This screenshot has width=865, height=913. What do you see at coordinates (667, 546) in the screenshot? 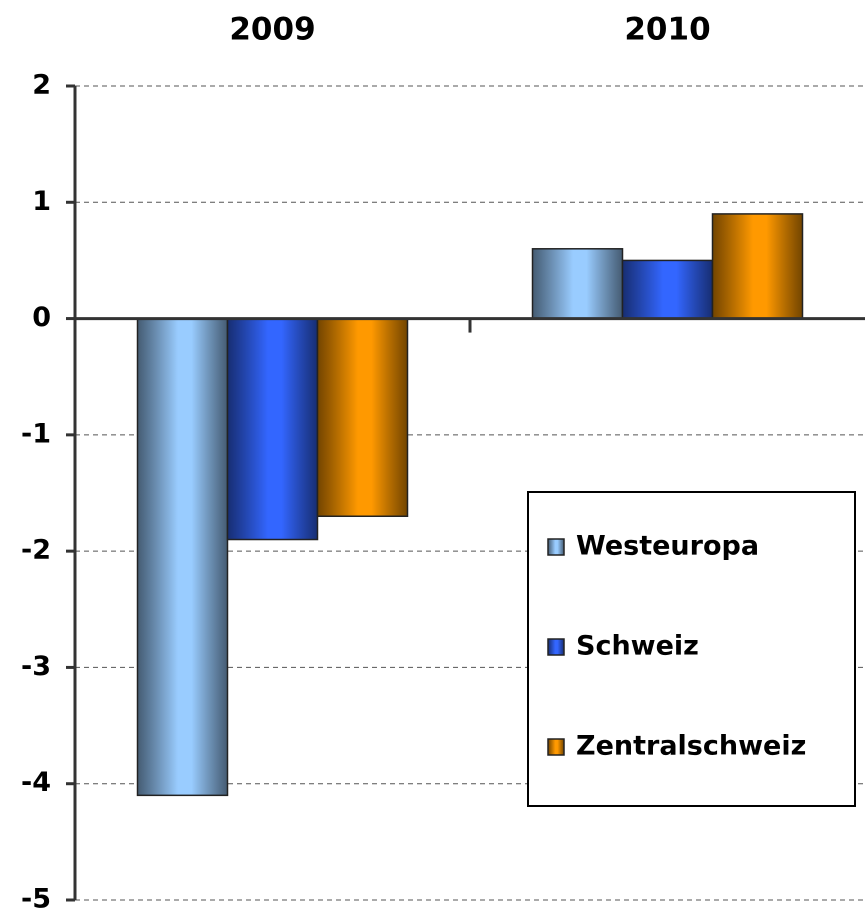
I see `legend-label: Westeuropa` at bounding box center [667, 546].